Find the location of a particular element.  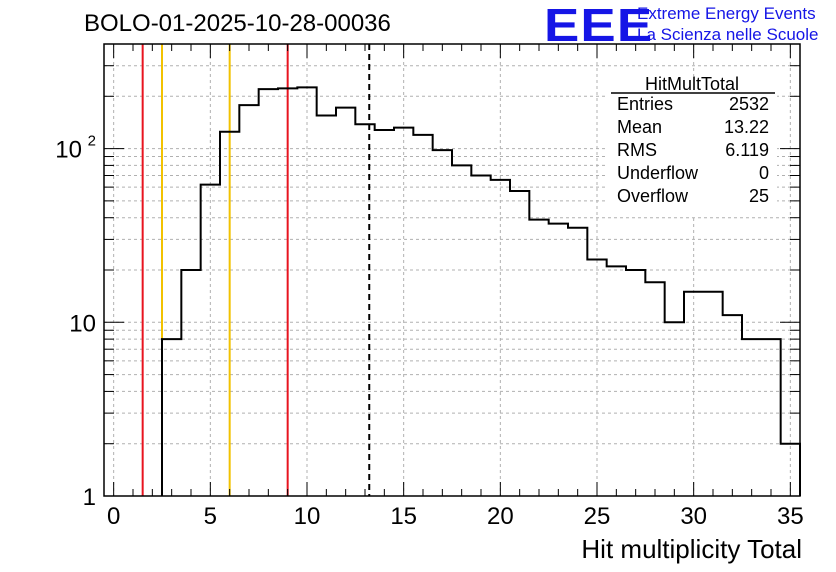

y-tick-label-exponent: 2 is located at coordinates (92, 141).